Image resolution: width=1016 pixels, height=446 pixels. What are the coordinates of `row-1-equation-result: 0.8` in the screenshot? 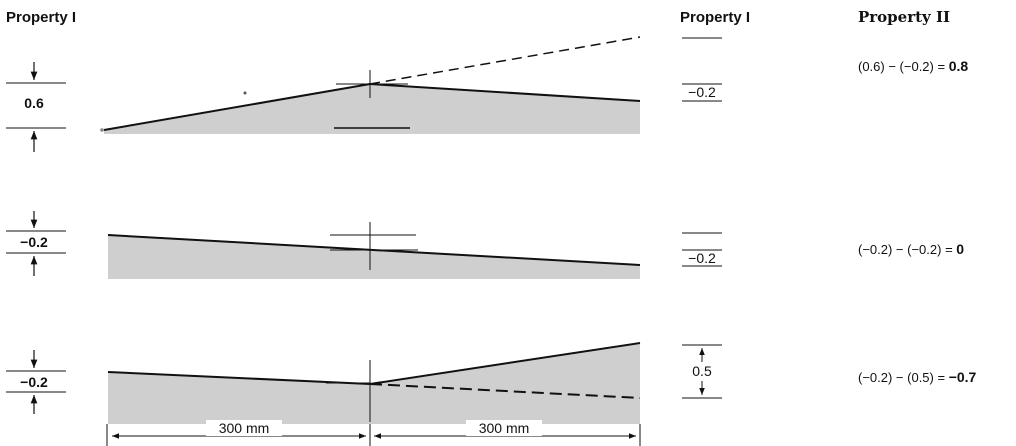 It's located at (959, 66).